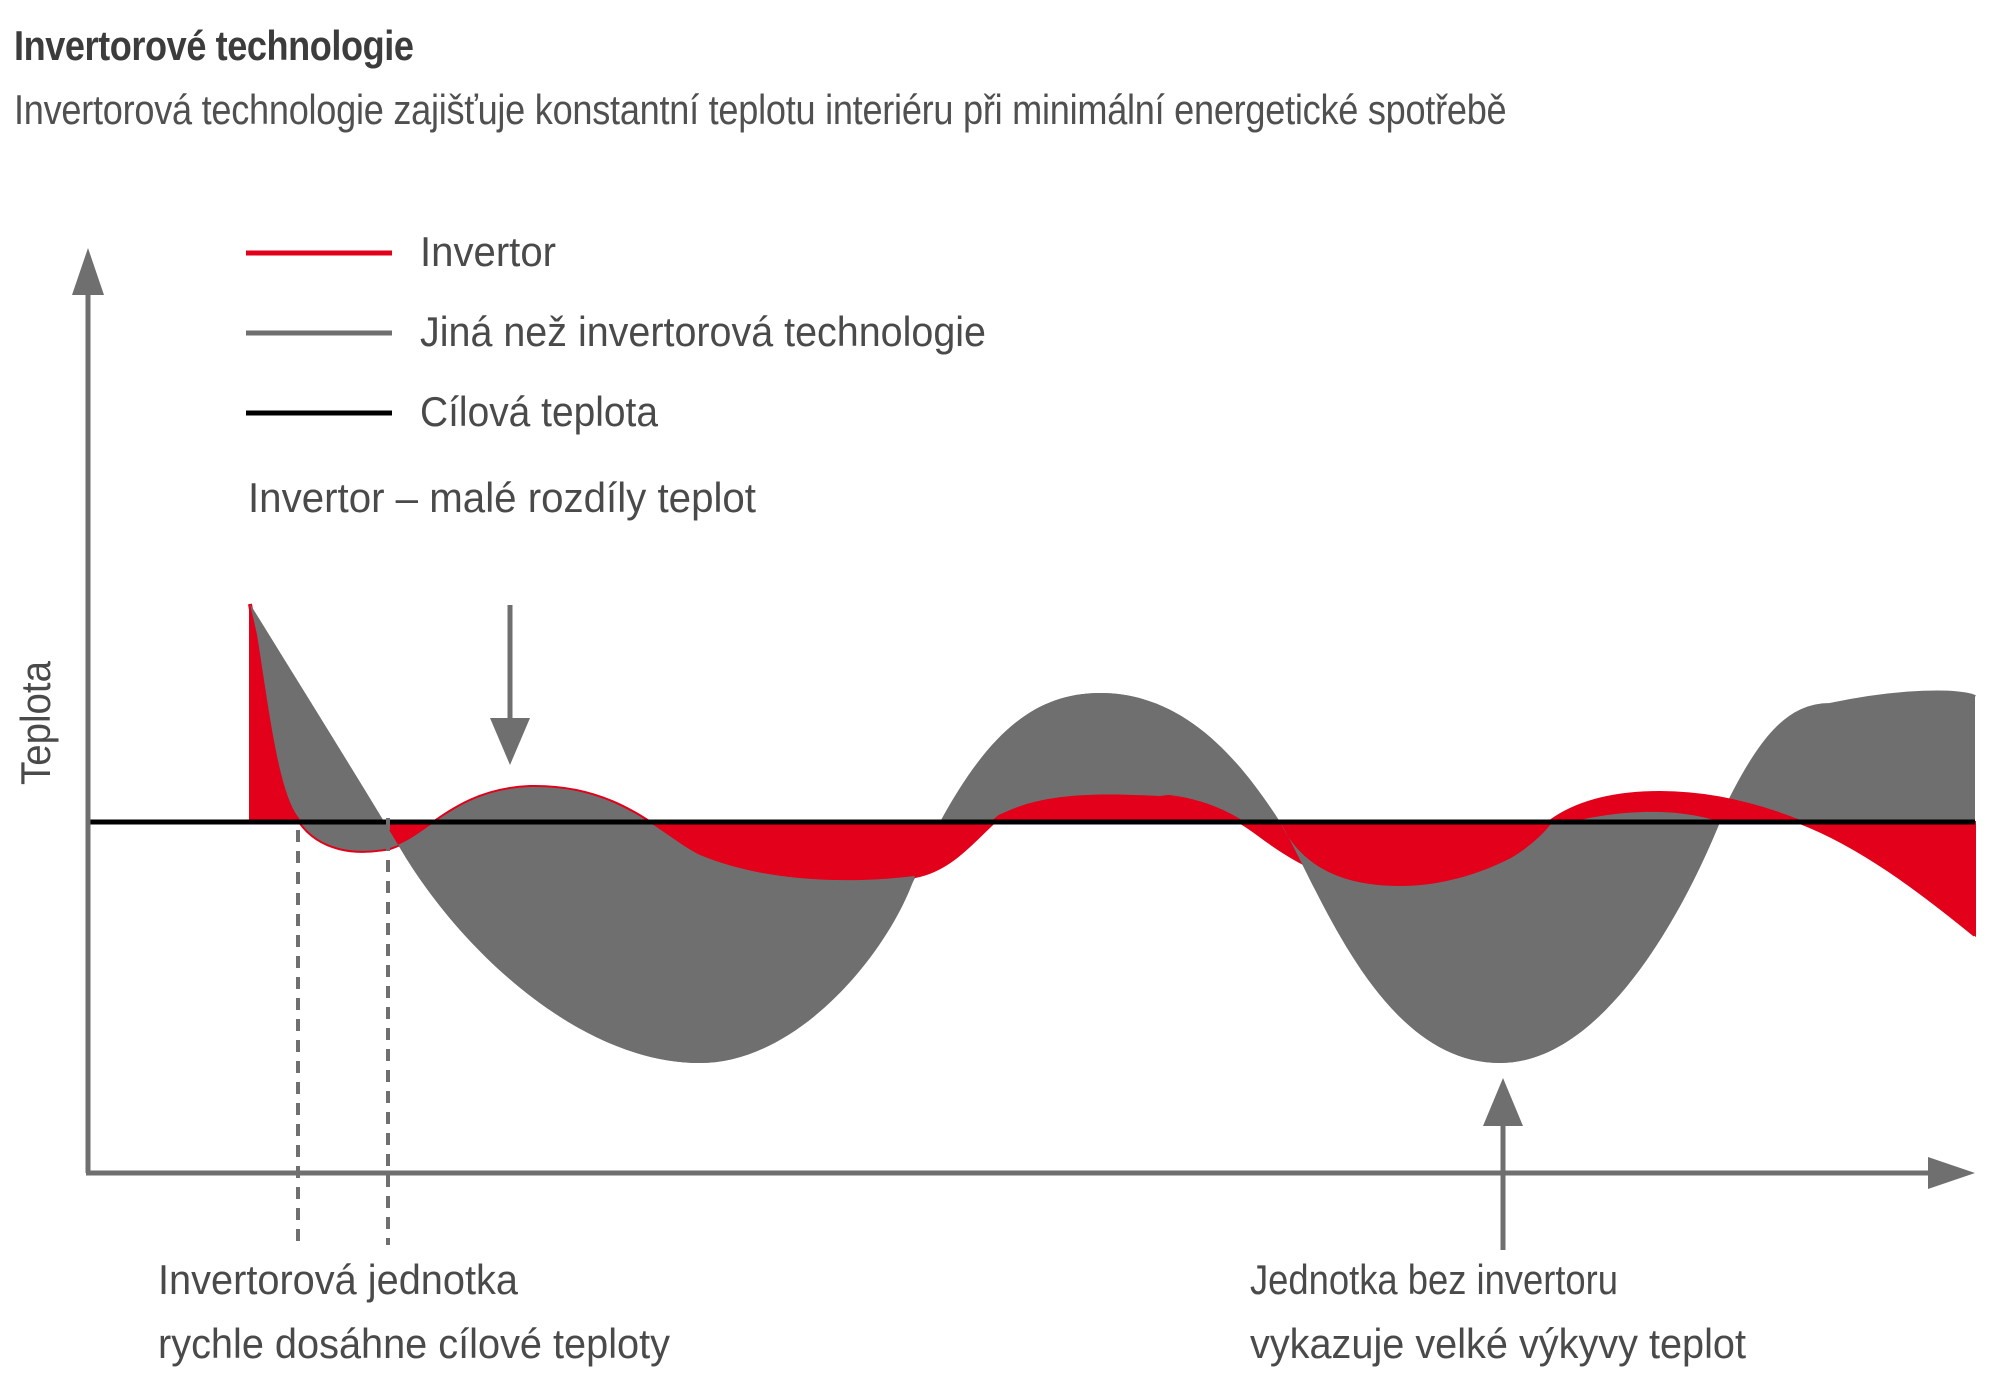  I want to click on y-axis-arrow, so click(88, 271).